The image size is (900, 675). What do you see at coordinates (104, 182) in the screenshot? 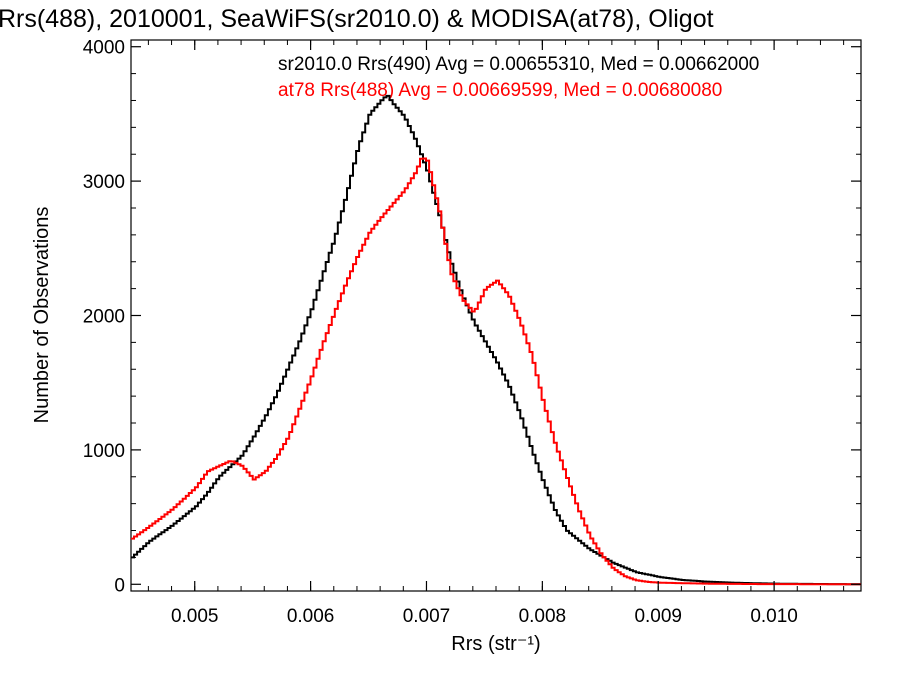
I see `y-tick-label: 3000` at bounding box center [104, 182].